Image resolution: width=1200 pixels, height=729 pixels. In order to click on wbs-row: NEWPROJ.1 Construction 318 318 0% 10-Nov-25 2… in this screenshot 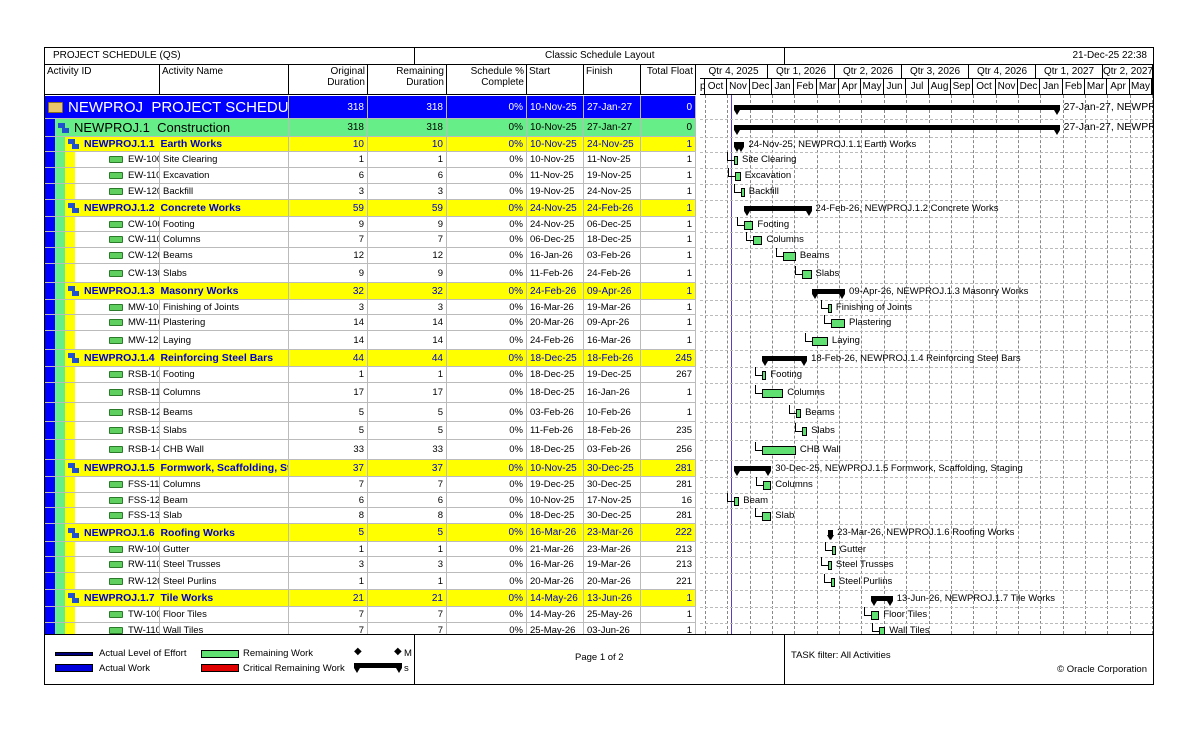, I will do `click(370, 128)`.